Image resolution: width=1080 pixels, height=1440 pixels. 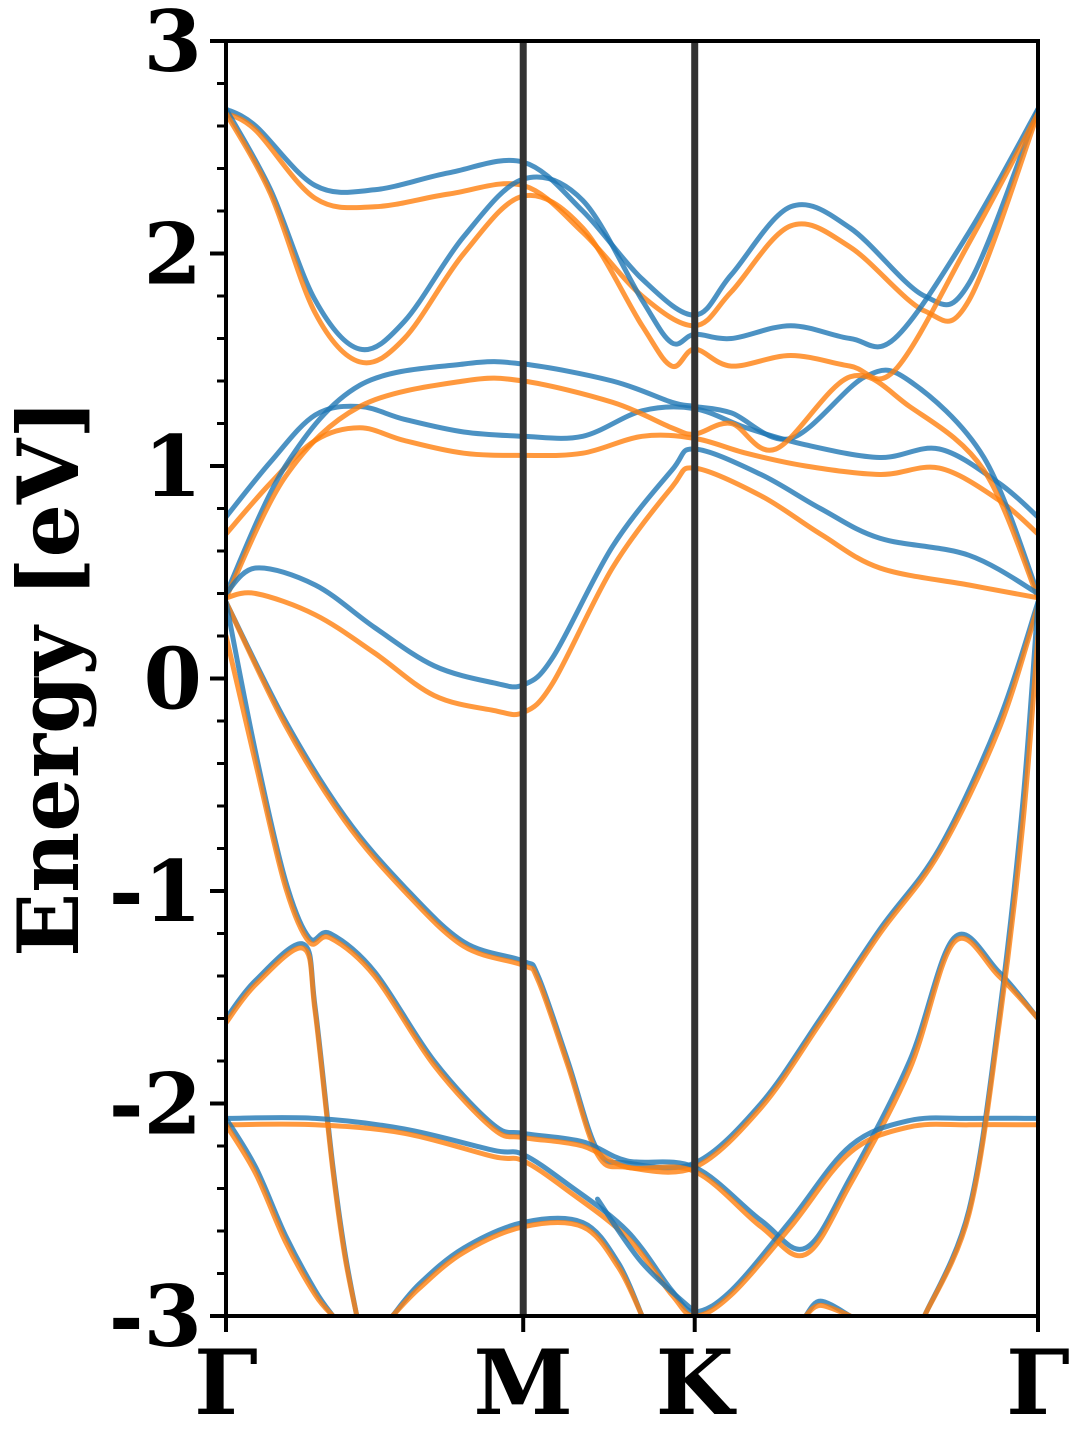 I want to click on y-tick-label: 2, so click(x=173, y=254).